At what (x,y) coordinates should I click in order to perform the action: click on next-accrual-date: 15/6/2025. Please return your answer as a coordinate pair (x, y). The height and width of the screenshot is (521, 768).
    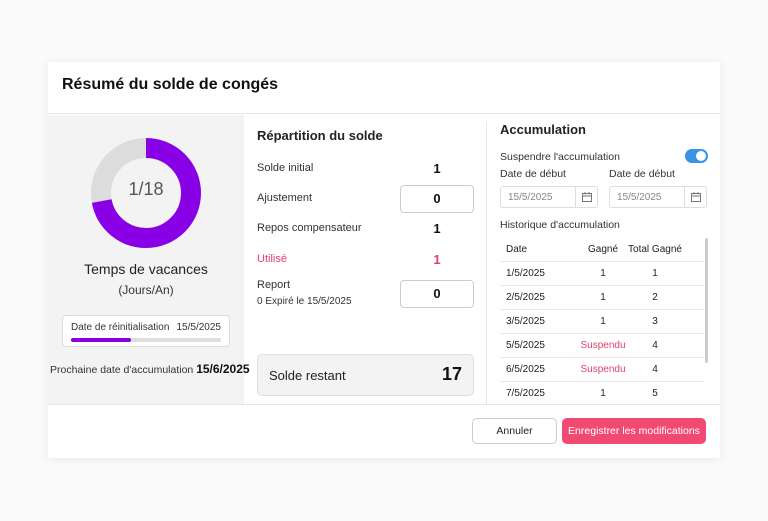
    Looking at the image, I should click on (223, 369).